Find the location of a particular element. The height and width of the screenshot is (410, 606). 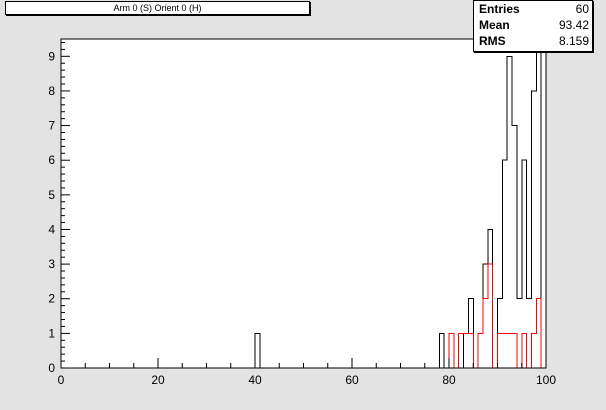

y-tick-label: 2 is located at coordinates (51, 299).